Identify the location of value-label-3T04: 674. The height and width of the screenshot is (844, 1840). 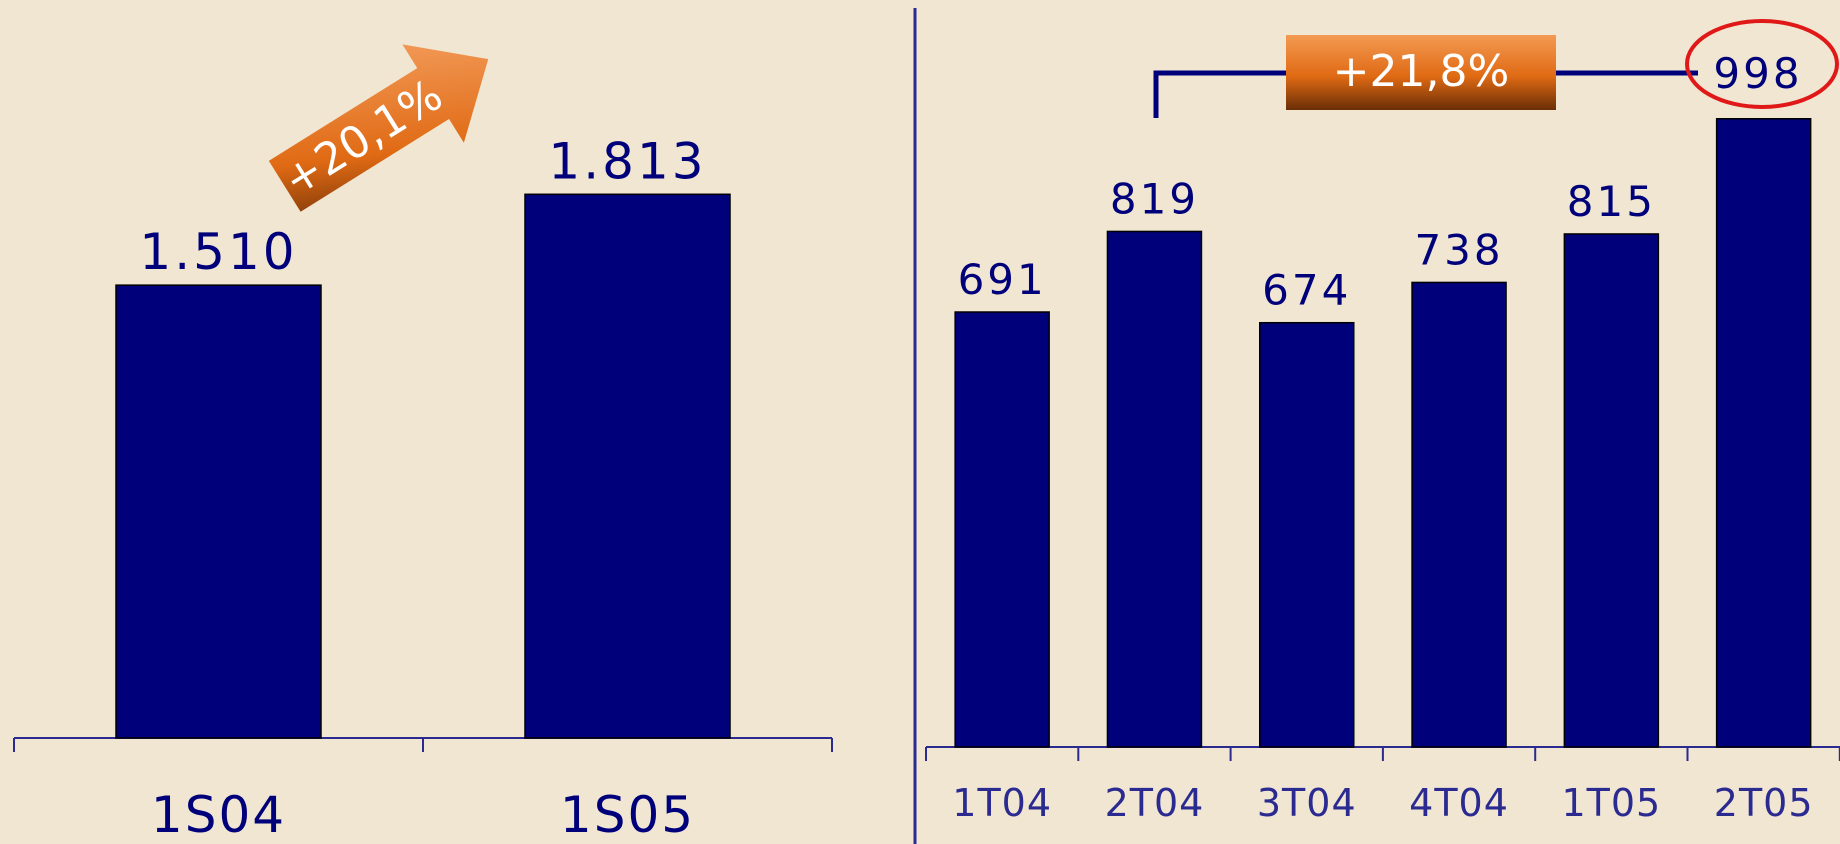
(1306, 290).